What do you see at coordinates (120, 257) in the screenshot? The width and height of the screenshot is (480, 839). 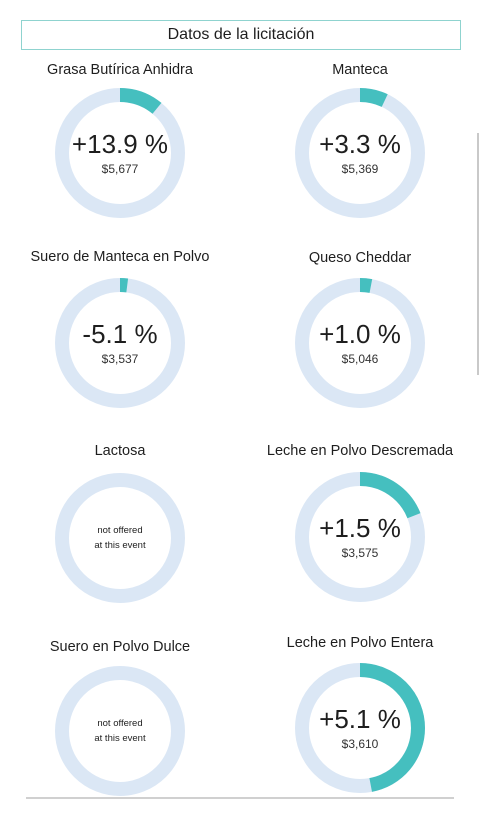 I see `product-name: Suero de Manteca en Polvo` at bounding box center [120, 257].